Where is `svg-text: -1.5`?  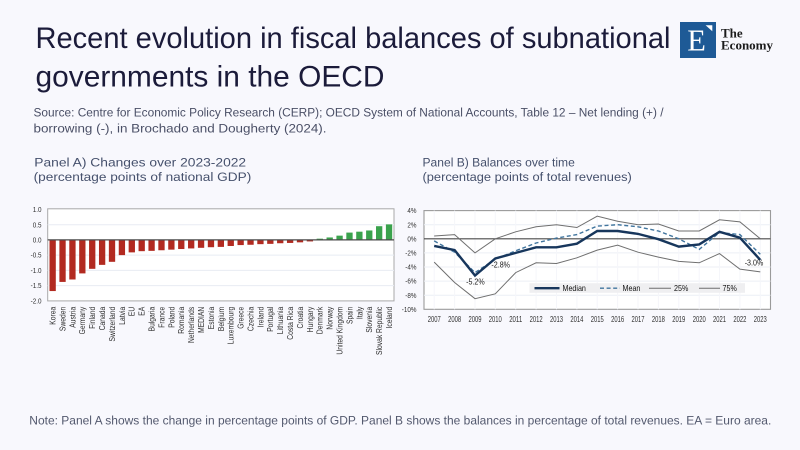 svg-text: -1.5 is located at coordinates (36, 285).